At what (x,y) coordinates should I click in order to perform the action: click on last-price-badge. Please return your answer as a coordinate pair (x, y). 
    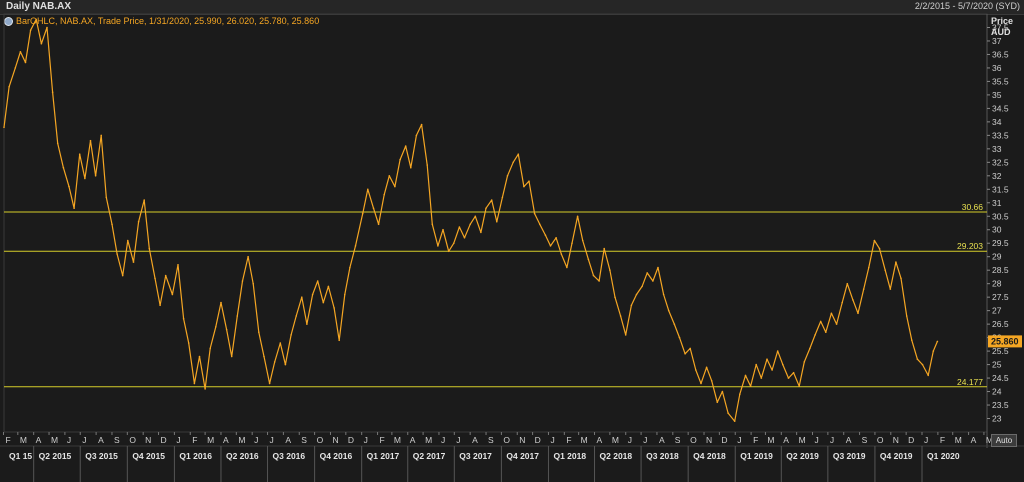
    Looking at the image, I should click on (1005, 341).